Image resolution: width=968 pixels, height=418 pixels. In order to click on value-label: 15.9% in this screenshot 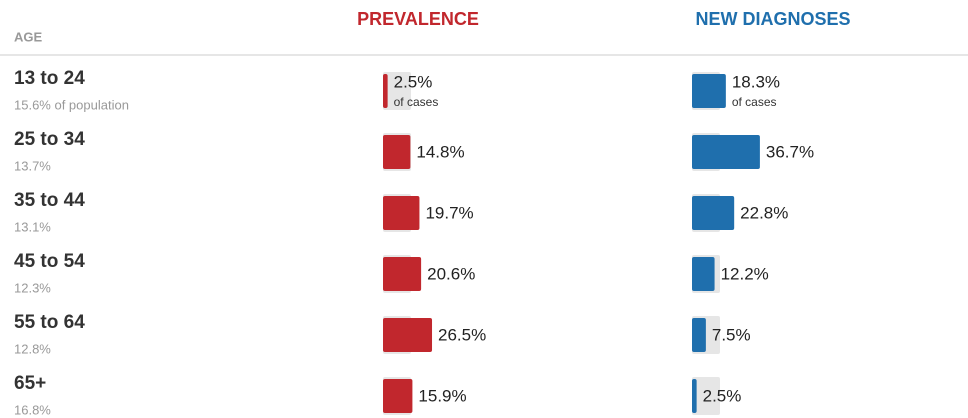, I will do `click(442, 395)`.